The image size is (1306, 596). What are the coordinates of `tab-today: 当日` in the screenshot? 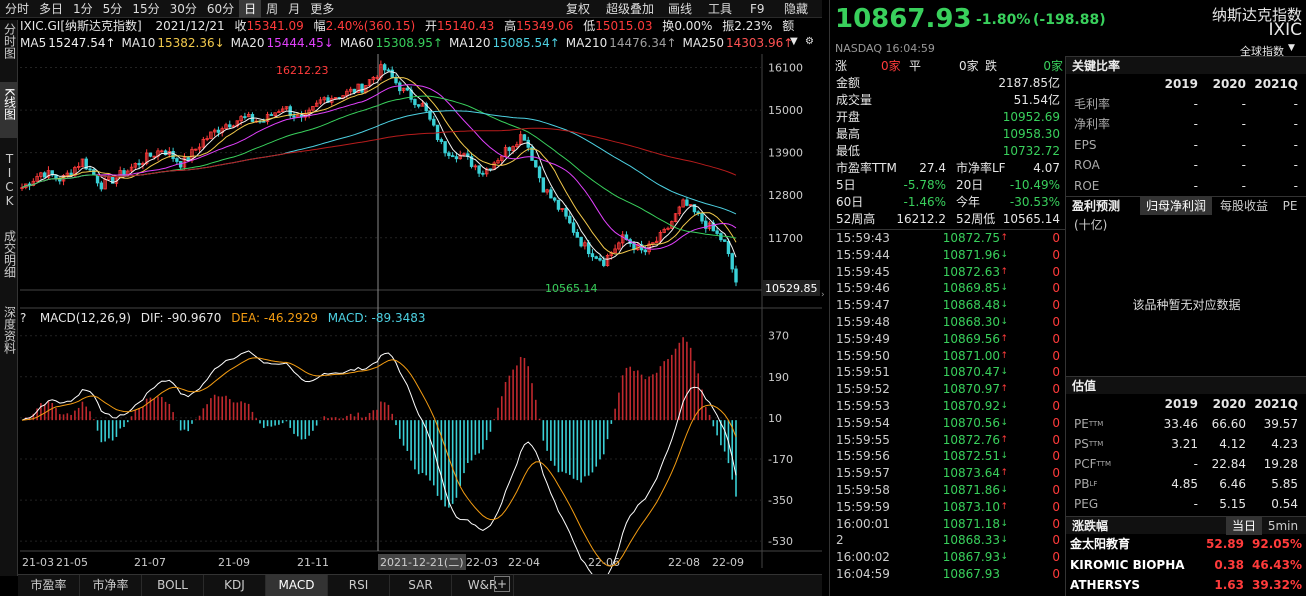 It's located at (1244, 526).